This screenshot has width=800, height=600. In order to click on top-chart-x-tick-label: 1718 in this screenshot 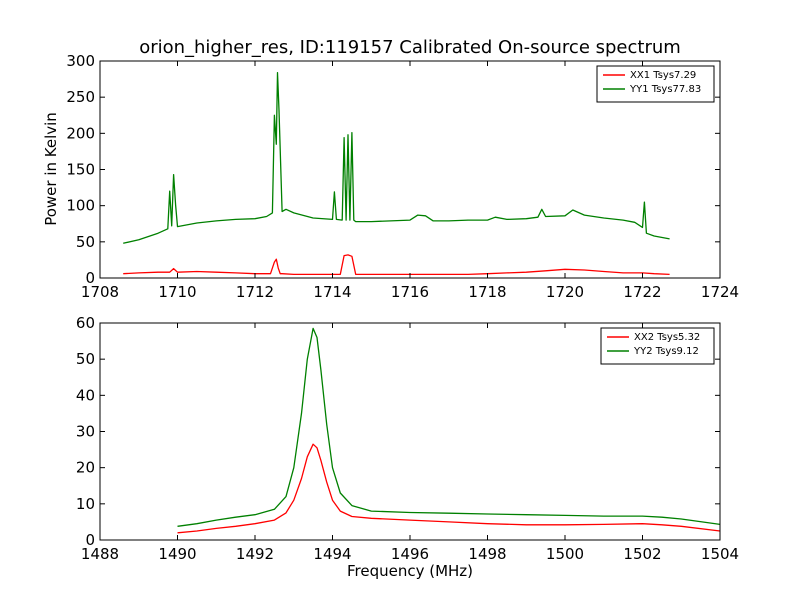, I will do `click(487, 292)`.